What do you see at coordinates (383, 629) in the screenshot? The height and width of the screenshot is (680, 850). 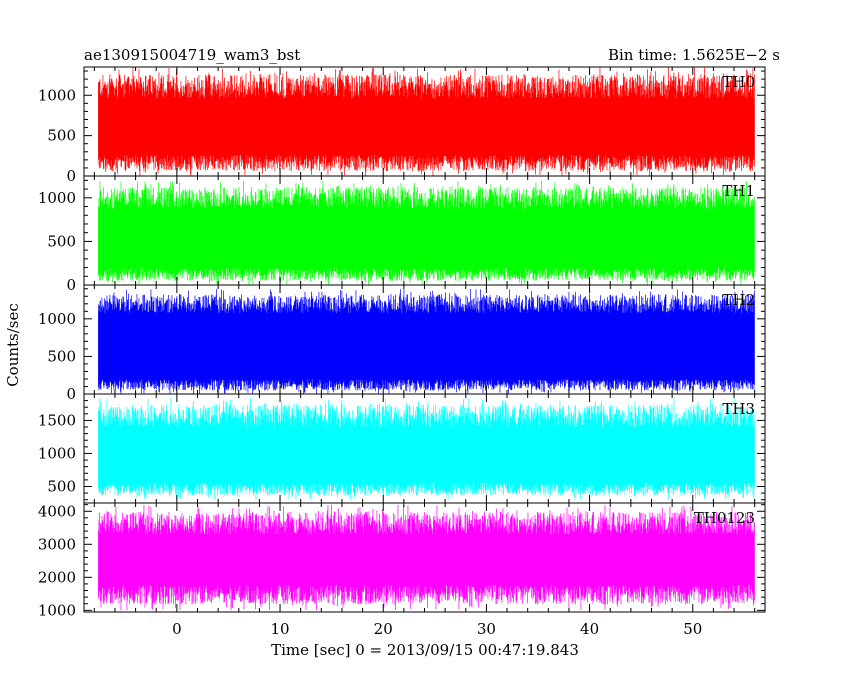 I see `x-tick-label: 20` at bounding box center [383, 629].